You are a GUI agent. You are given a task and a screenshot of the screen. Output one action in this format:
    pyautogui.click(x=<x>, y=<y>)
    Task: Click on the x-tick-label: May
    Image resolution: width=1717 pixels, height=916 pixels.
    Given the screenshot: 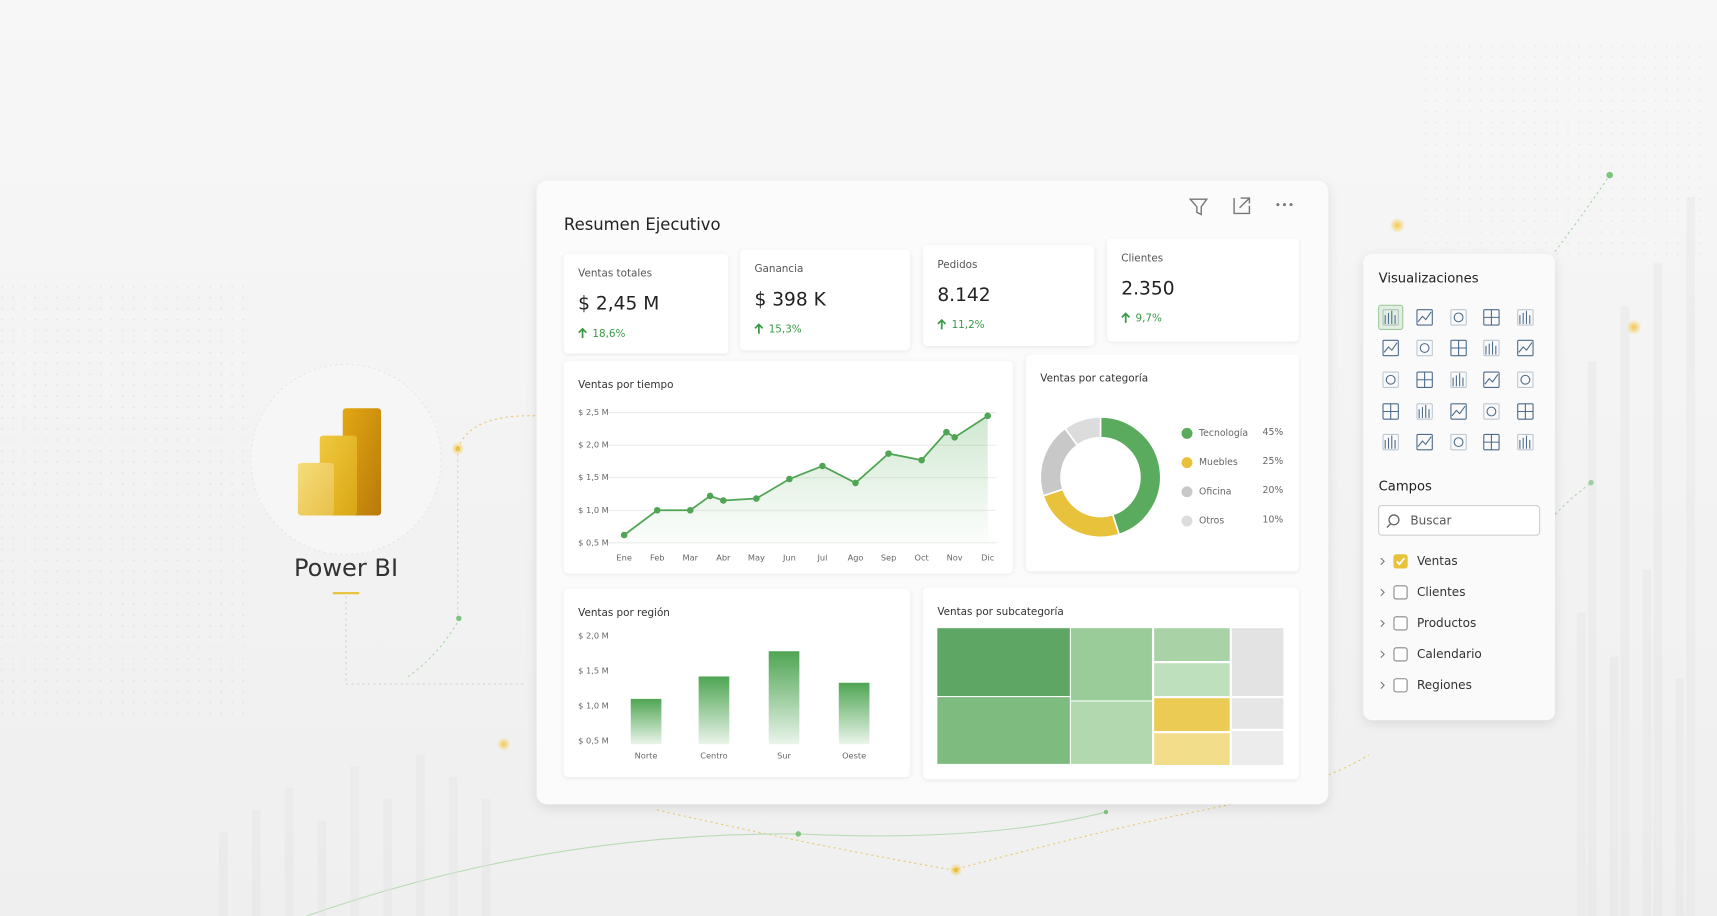 What is the action you would take?
    pyautogui.click(x=756, y=558)
    